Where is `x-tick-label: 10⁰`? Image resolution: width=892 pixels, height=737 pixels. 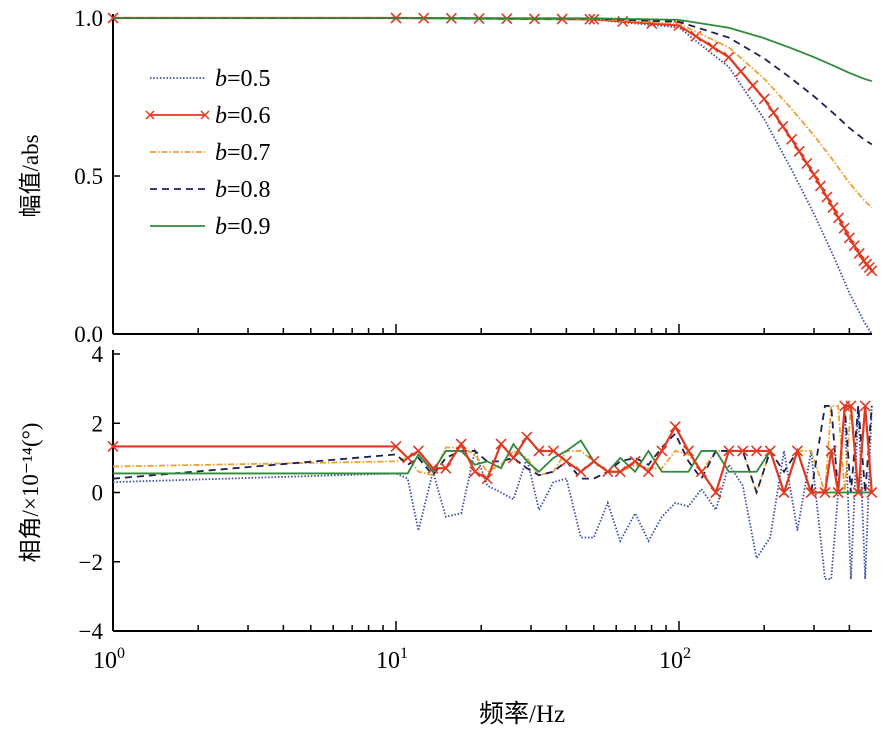 x-tick-label: 10⁰ is located at coordinates (109, 659).